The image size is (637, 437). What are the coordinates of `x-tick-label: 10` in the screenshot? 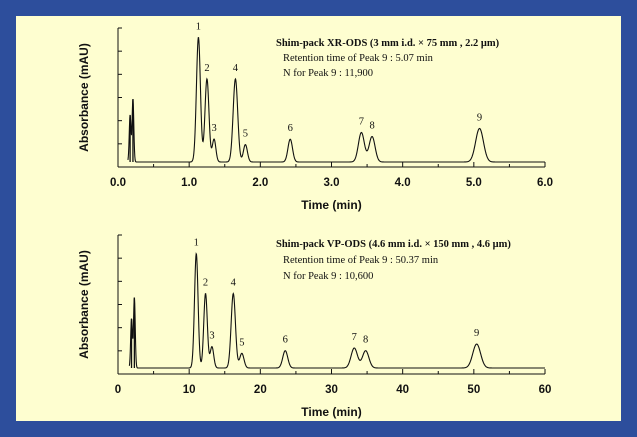 It's located at (189, 390).